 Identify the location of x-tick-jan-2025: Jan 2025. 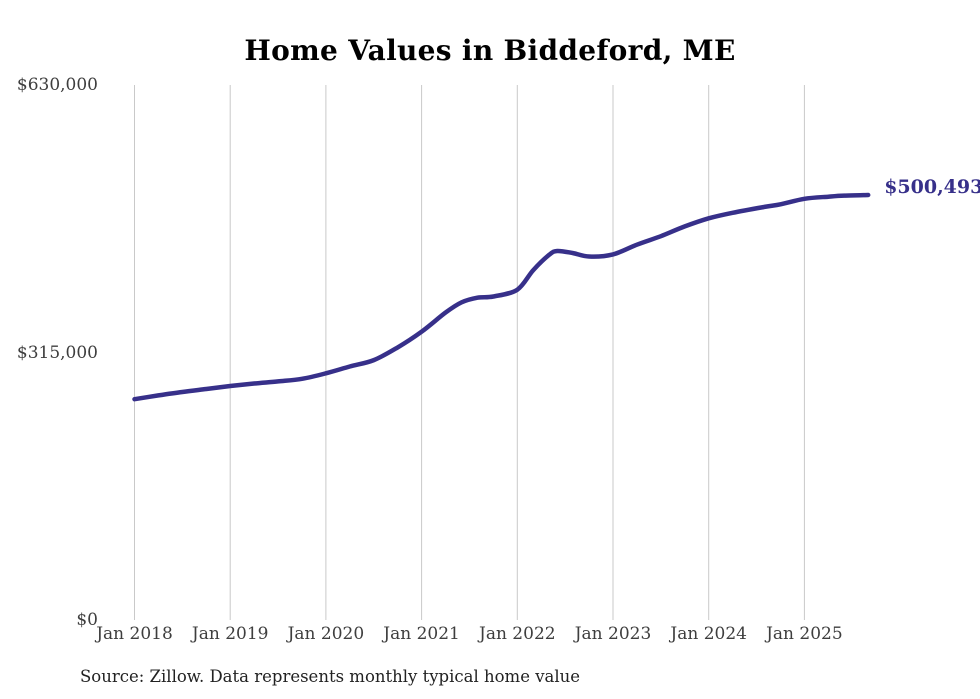
(804, 634).